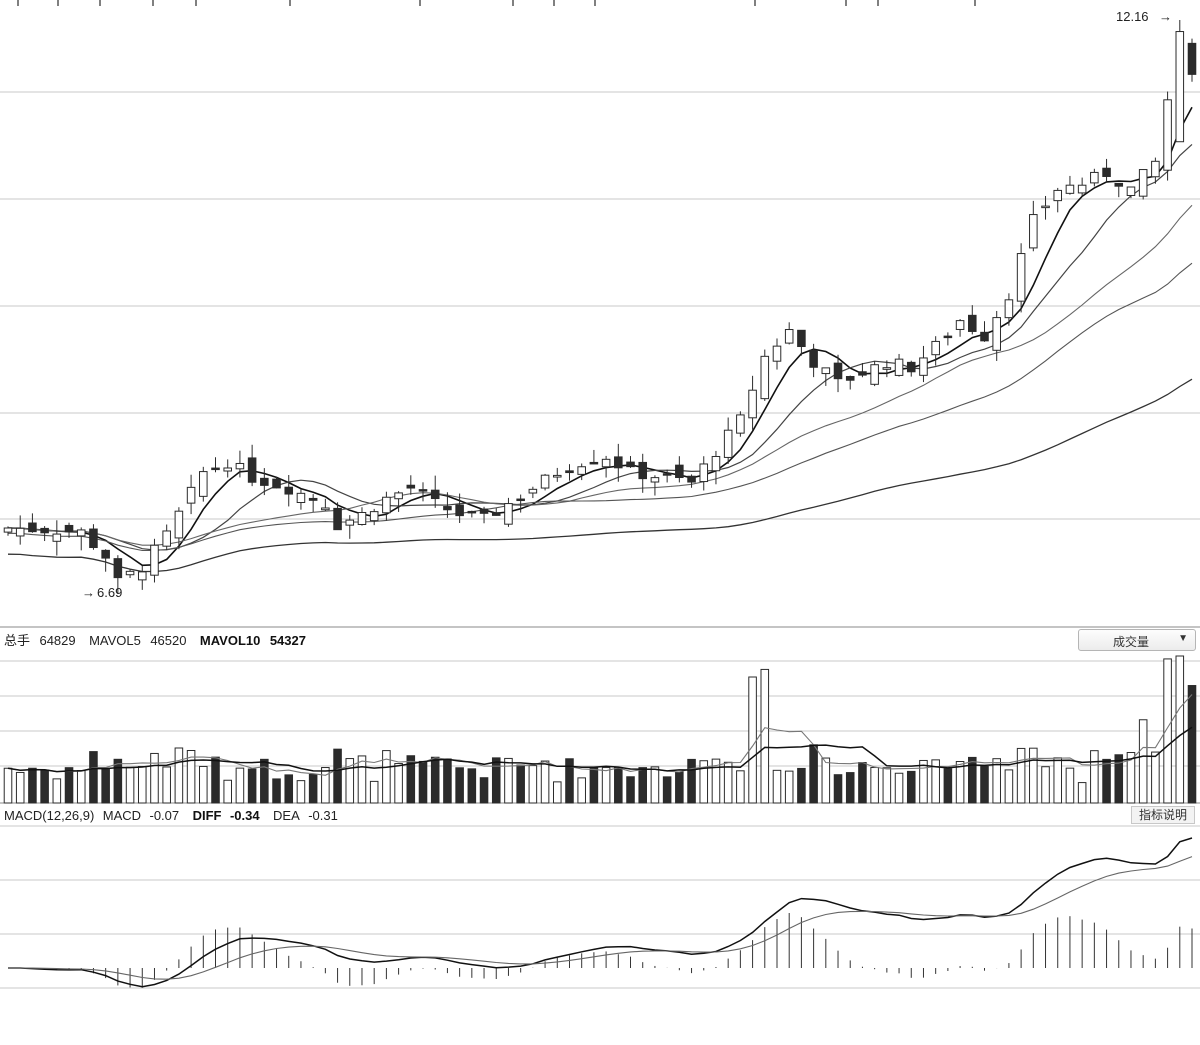 This screenshot has height=1045, width=1200. What do you see at coordinates (57, 640) in the screenshot?
I see `vol-value: 64829` at bounding box center [57, 640].